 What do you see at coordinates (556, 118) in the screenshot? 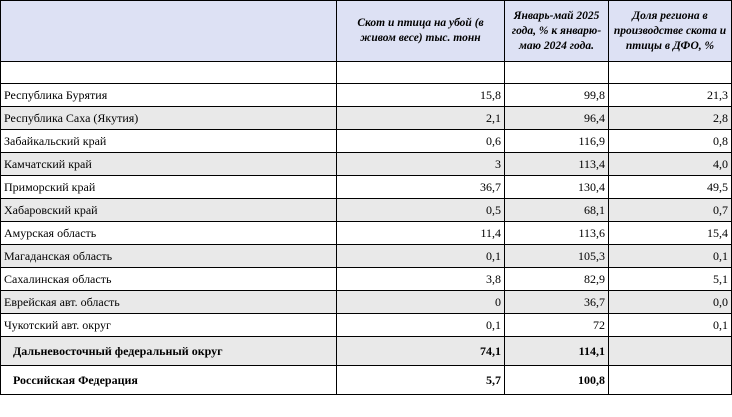
I see `yoy-value: 96,4` at bounding box center [556, 118].